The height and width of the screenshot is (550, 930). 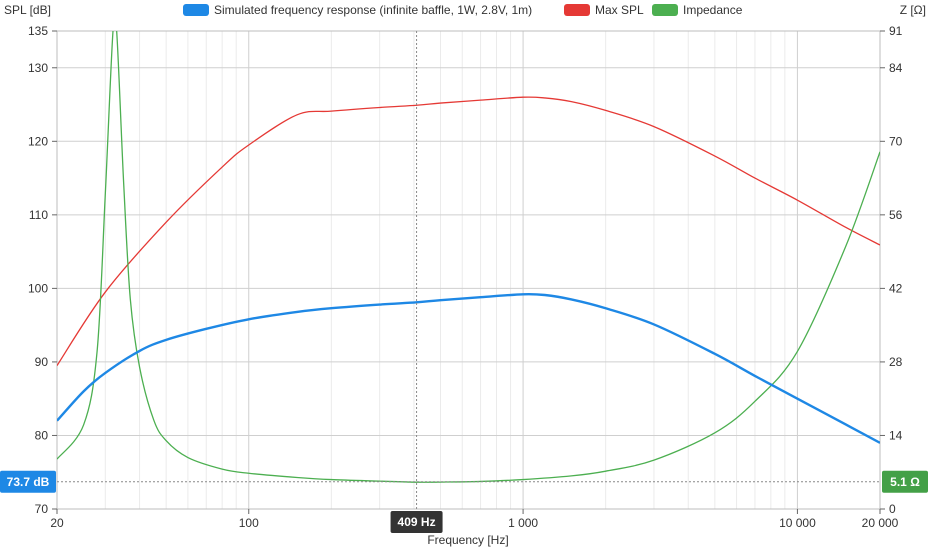 I want to click on left-axis-title: SPL [dB], so click(x=27, y=10).